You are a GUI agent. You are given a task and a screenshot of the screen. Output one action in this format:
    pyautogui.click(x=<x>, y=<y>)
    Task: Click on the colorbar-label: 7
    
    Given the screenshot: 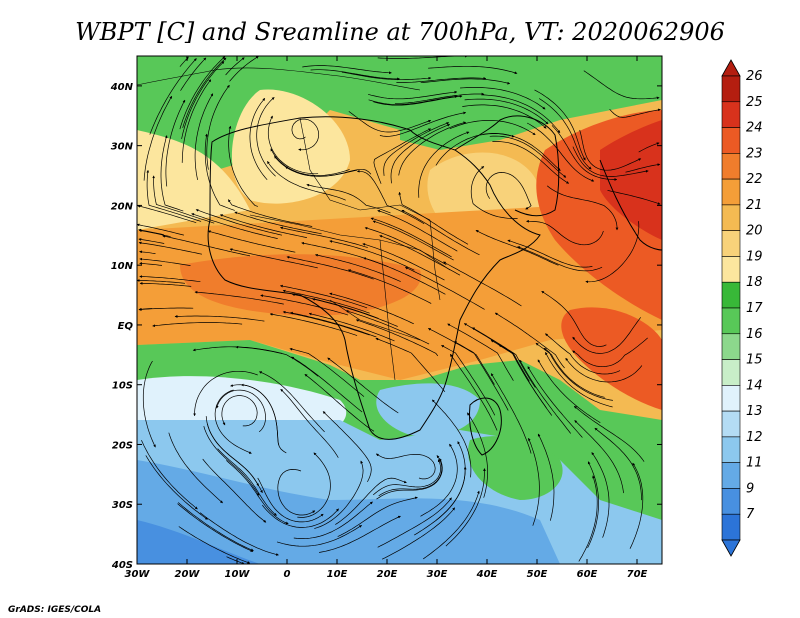 What is the action you would take?
    pyautogui.click(x=750, y=514)
    